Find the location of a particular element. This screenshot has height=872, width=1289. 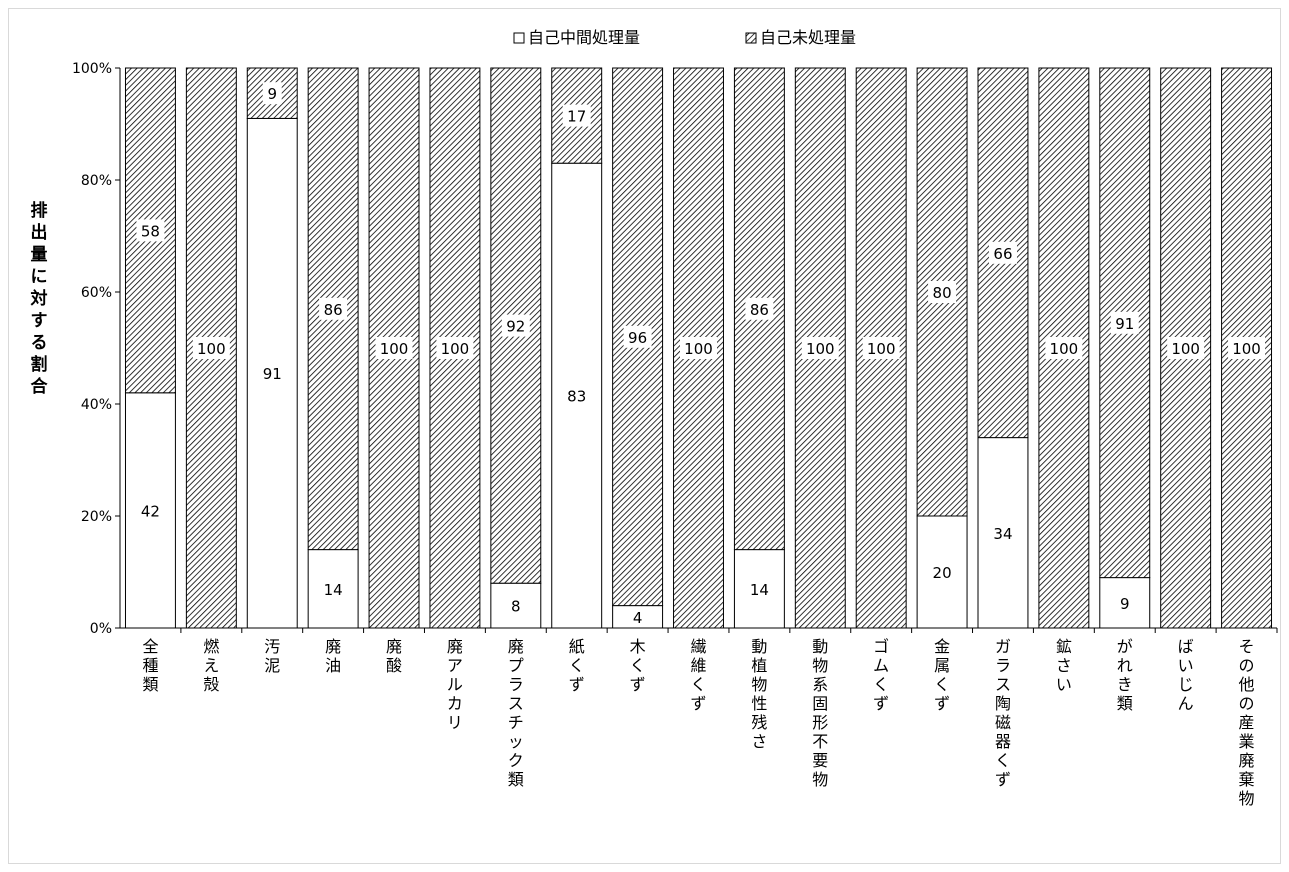

category-label: ゴムくず is located at coordinates (881, 675).